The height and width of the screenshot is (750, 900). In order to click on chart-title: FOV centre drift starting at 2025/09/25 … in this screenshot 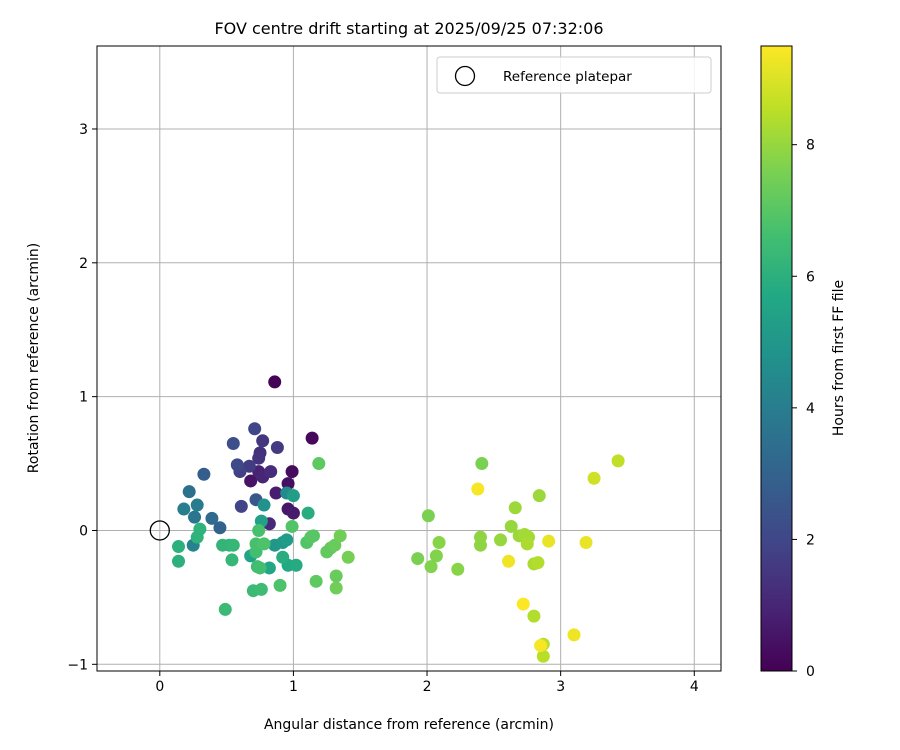, I will do `click(408, 28)`.